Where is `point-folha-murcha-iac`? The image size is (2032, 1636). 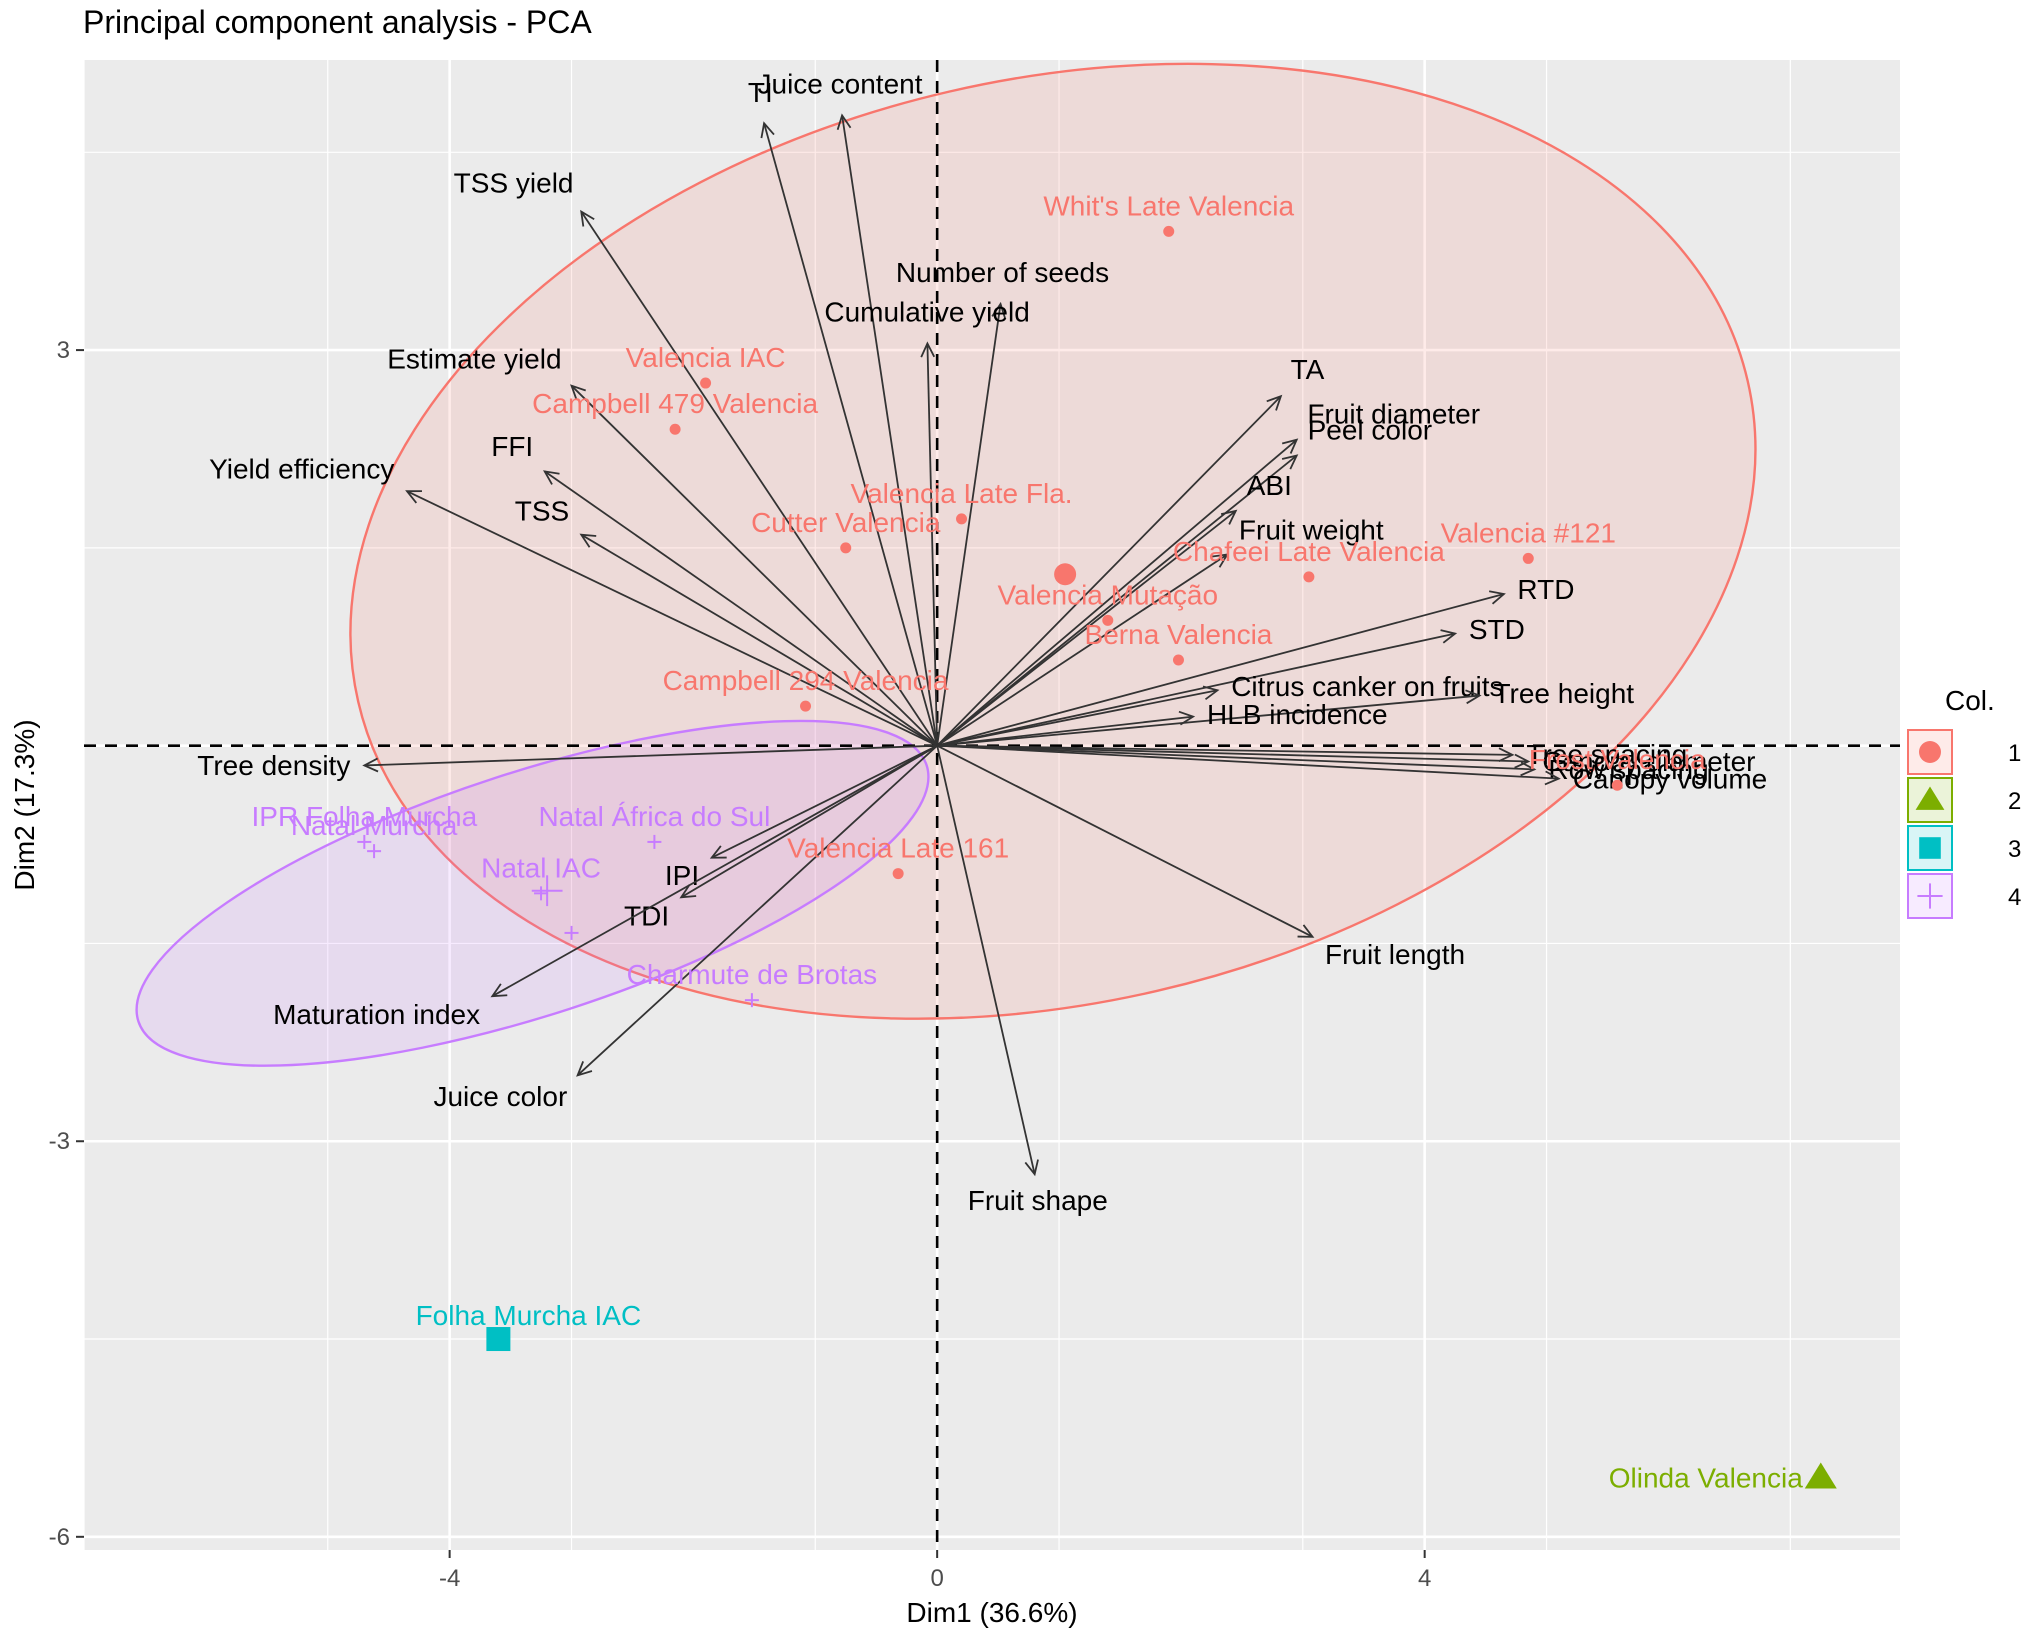
point-folha-murcha-iac is located at coordinates (498, 1339).